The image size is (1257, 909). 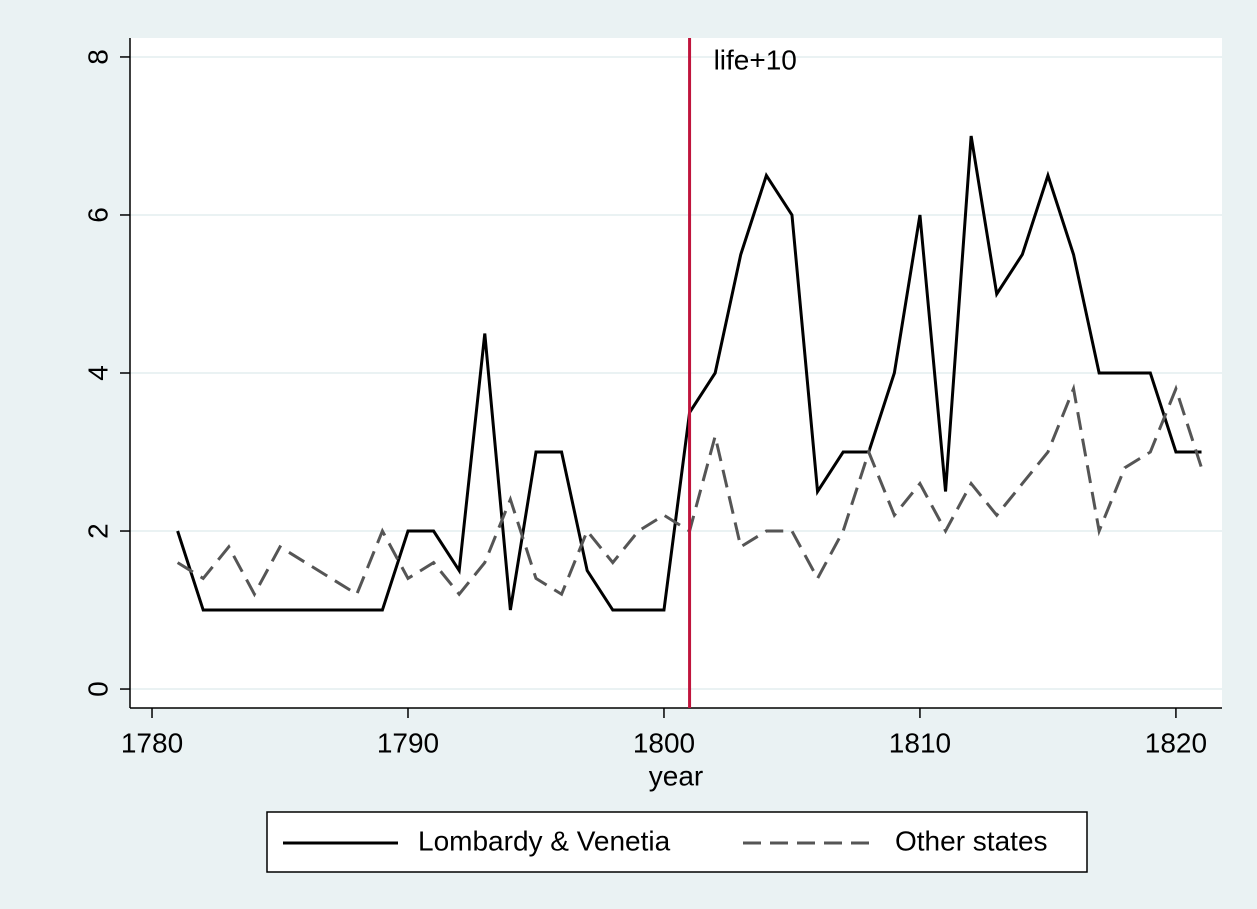 I want to click on x-tick-label: 1810, so click(x=920, y=742).